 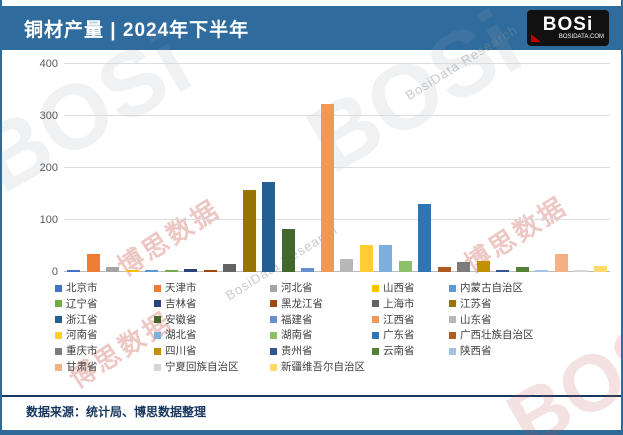 What do you see at coordinates (171, 271) in the screenshot?
I see `bar-辽宁省` at bounding box center [171, 271].